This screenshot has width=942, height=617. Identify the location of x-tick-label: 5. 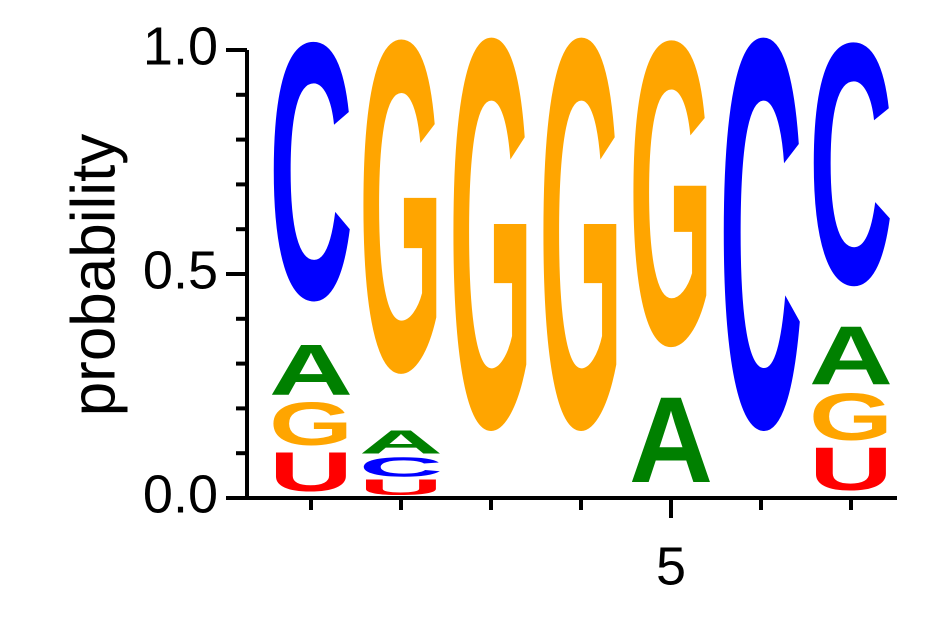
(671, 566).